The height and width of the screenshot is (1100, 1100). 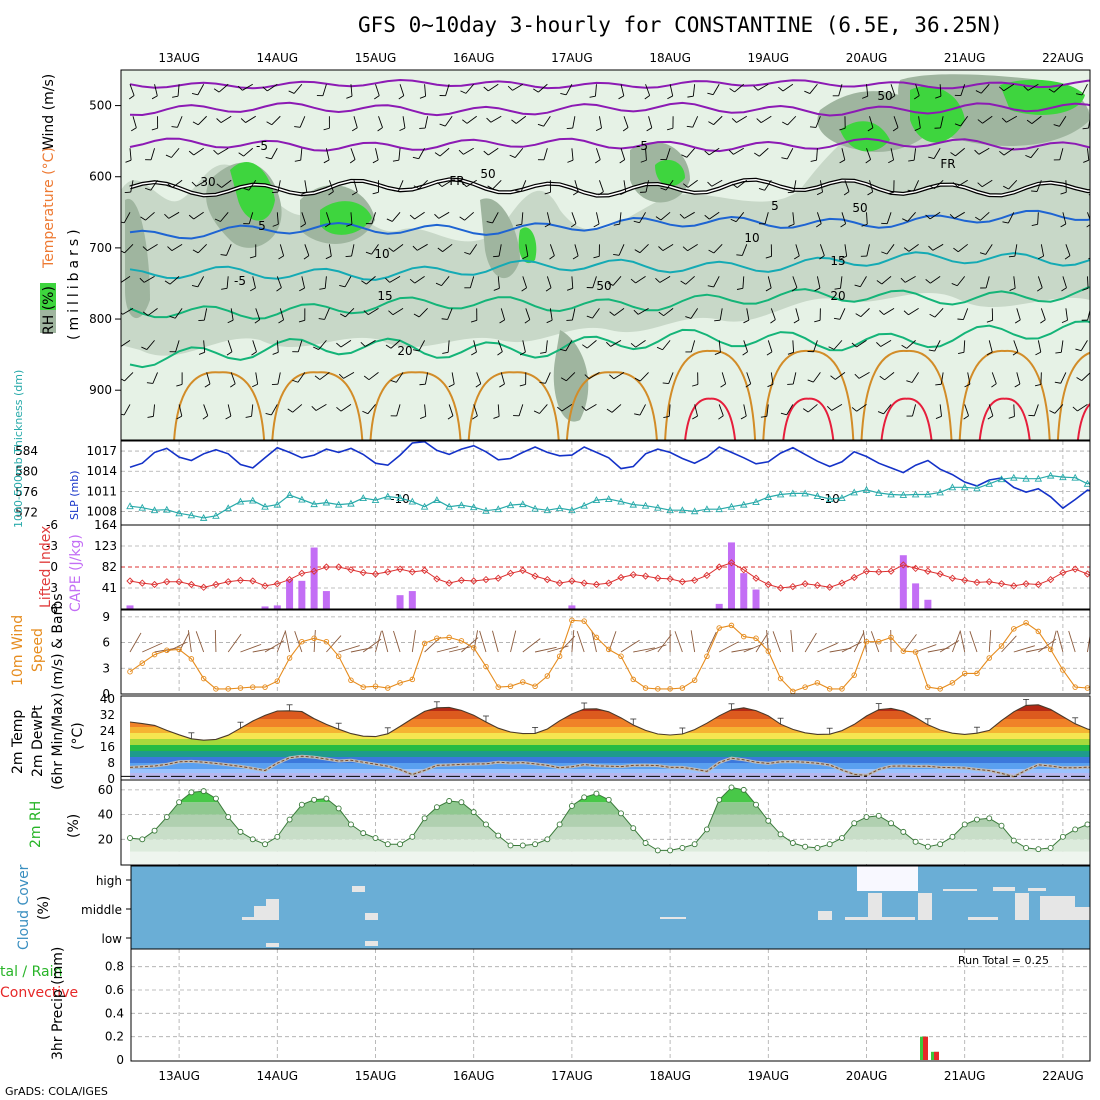 I want to click on temp-band, so click(x=610, y=715).